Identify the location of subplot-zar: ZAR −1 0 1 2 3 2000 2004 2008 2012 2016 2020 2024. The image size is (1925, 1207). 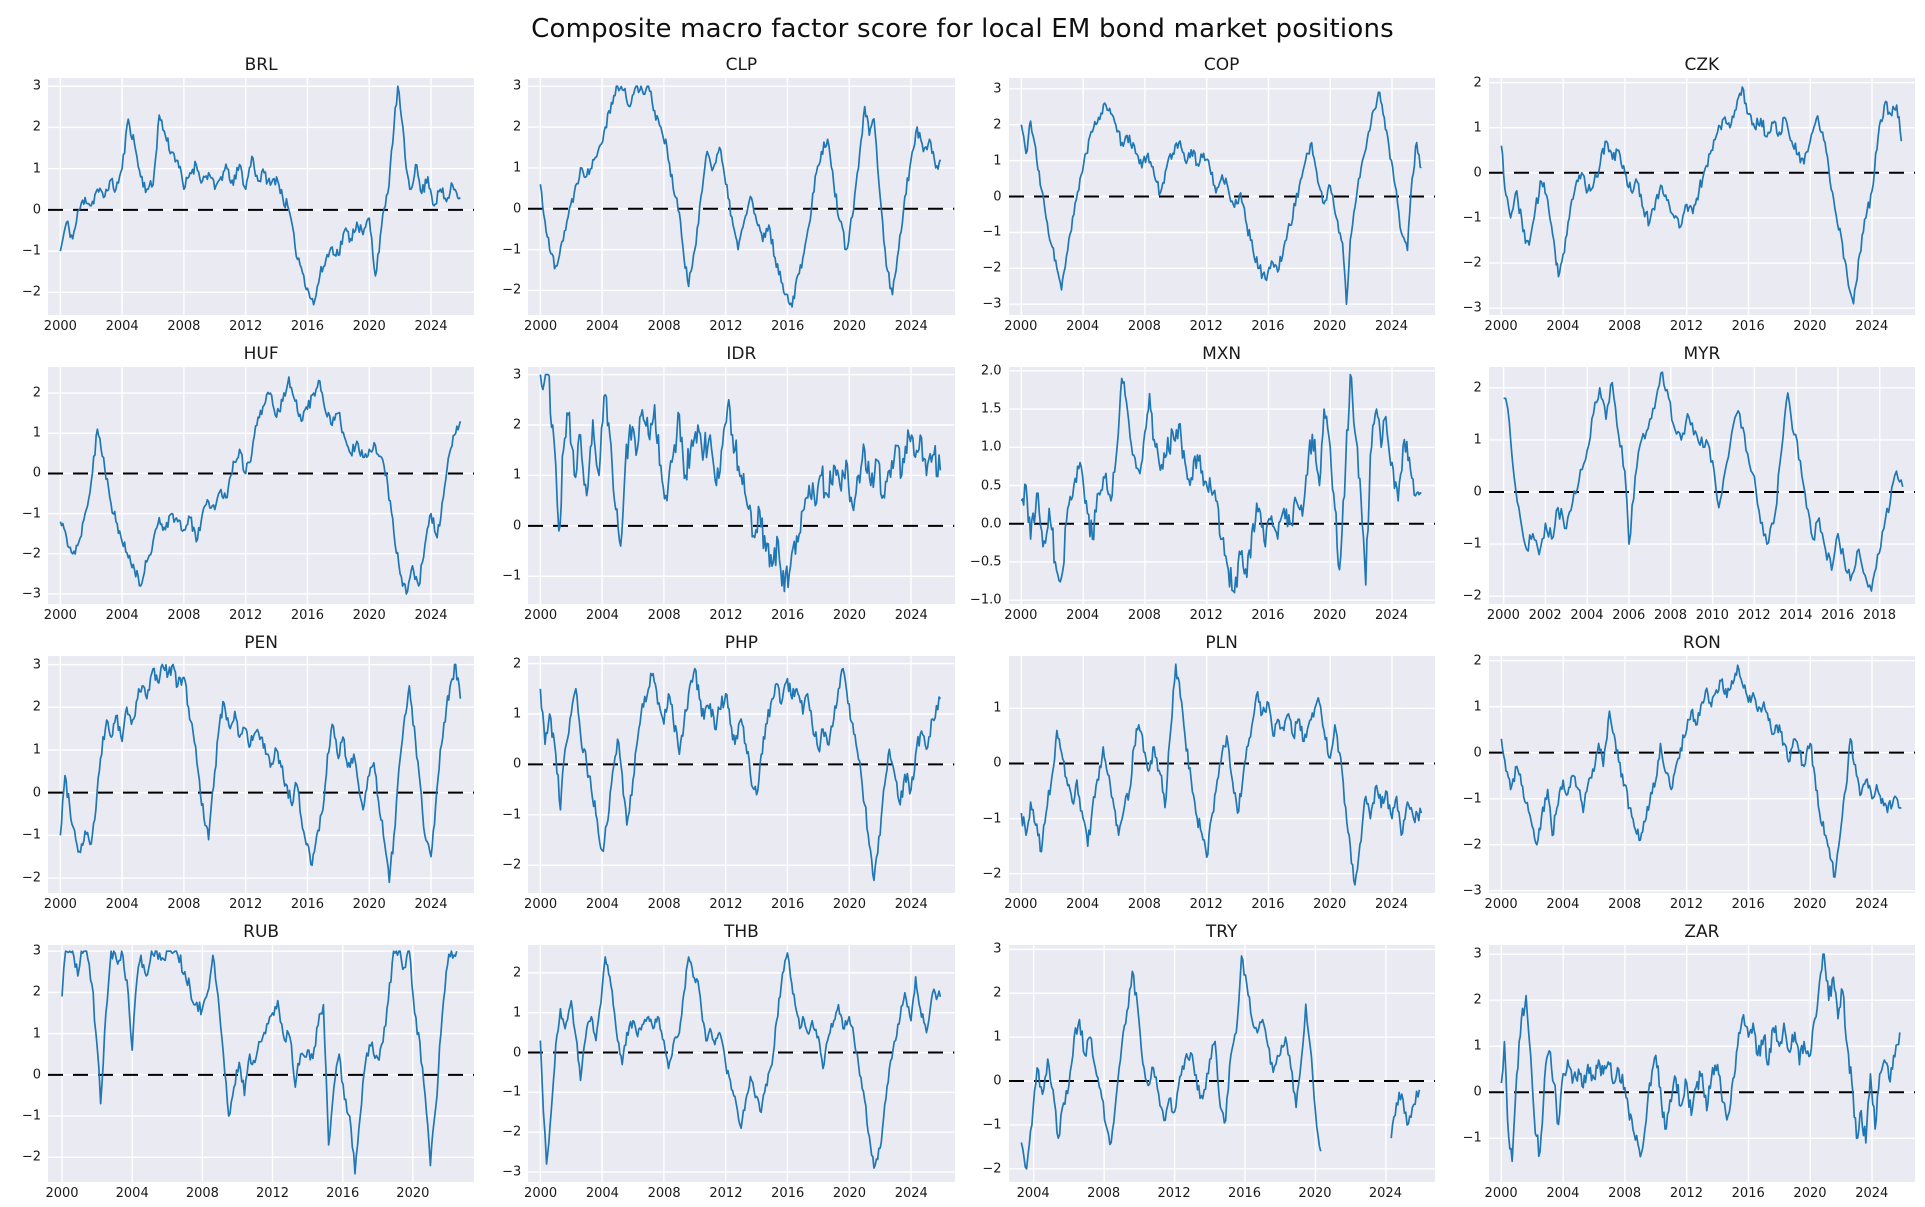
(1683, 1062).